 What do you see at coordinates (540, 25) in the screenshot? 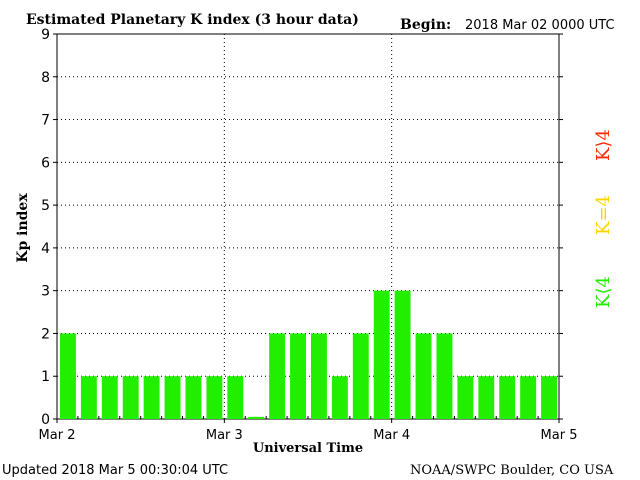
I see `begin-value: 2018 Mar 02 0000 UTC` at bounding box center [540, 25].